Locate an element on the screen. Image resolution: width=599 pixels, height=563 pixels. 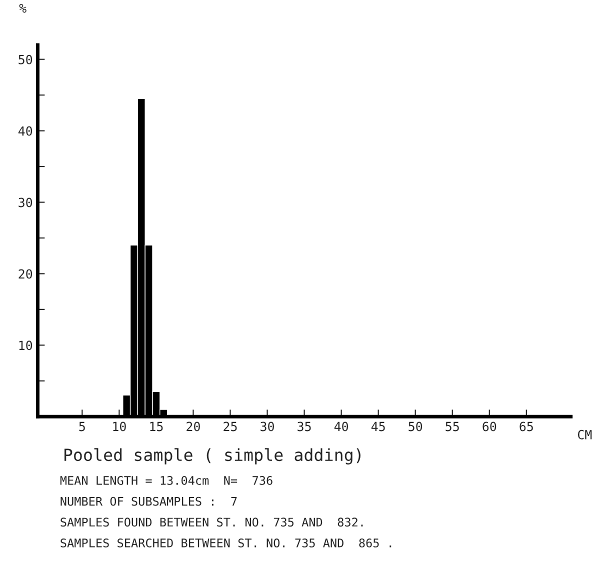
x-tick-label: 65 is located at coordinates (526, 427).